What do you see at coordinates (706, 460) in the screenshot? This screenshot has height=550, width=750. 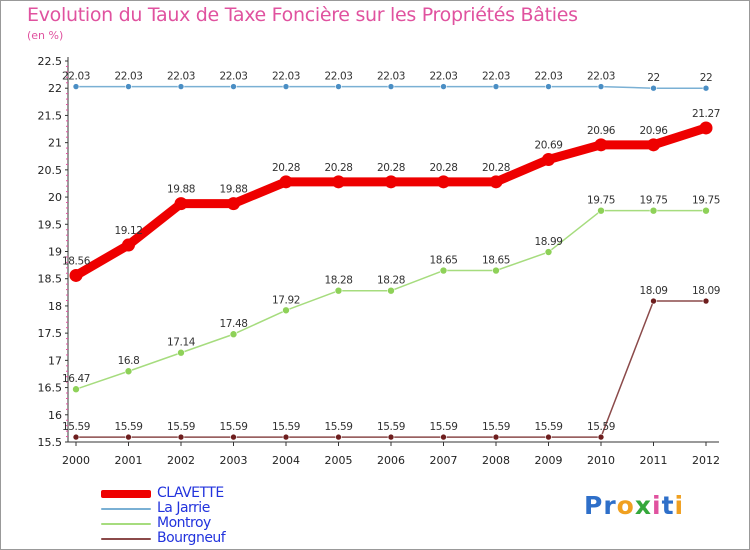 I see `x-tick-label: 2012` at bounding box center [706, 460].